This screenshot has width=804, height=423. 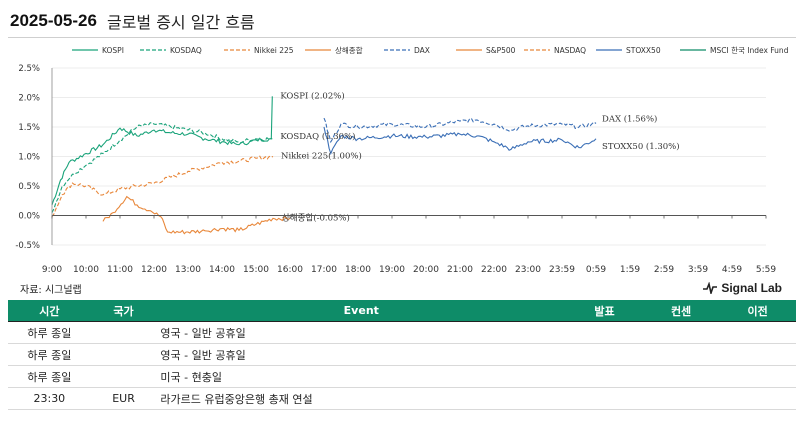 What do you see at coordinates (86, 270) in the screenshot?
I see `x-tick-label: 10:00` at bounding box center [86, 270].